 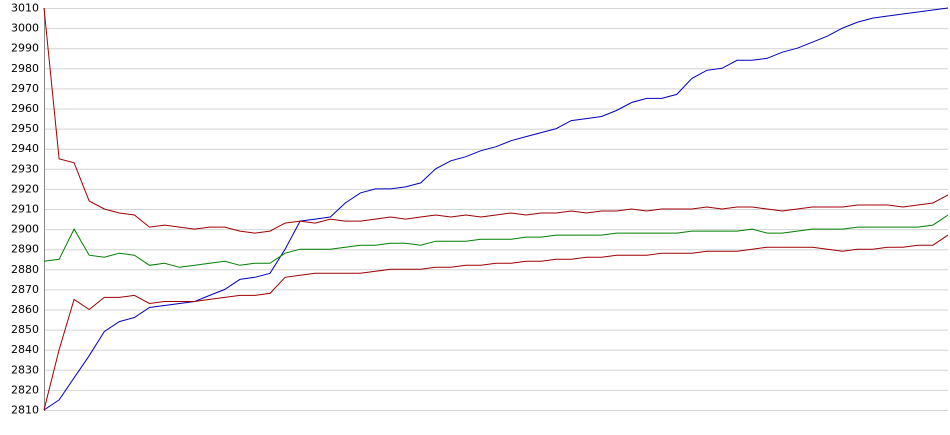 I want to click on y-tick-label: 2830, so click(x=25, y=369).